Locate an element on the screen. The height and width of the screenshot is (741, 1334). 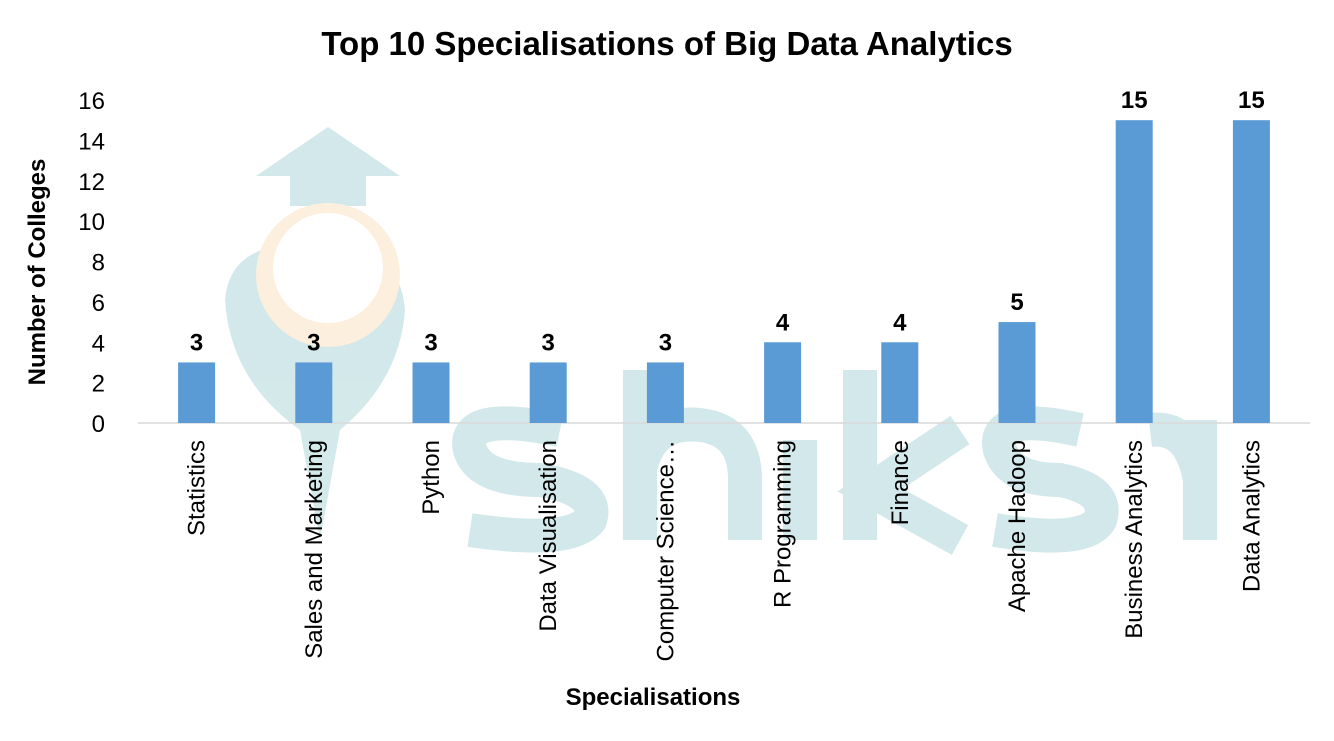
x-tick-label: Finance is located at coordinates (900, 482).